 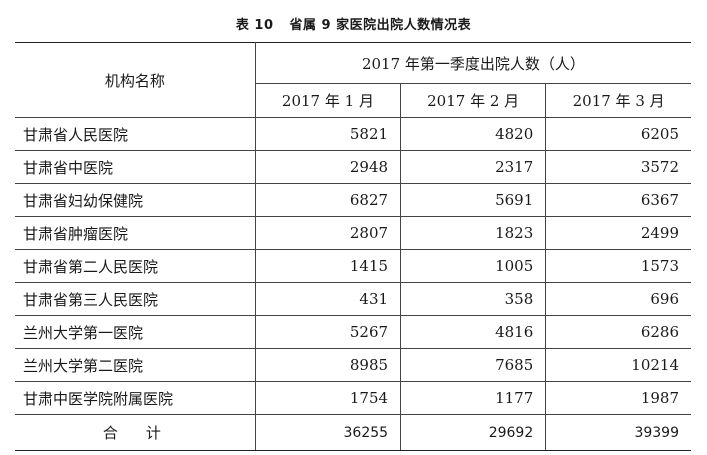 What do you see at coordinates (135, 233) in the screenshot?
I see `institution-name: 甘肃省肿瘤医院` at bounding box center [135, 233].